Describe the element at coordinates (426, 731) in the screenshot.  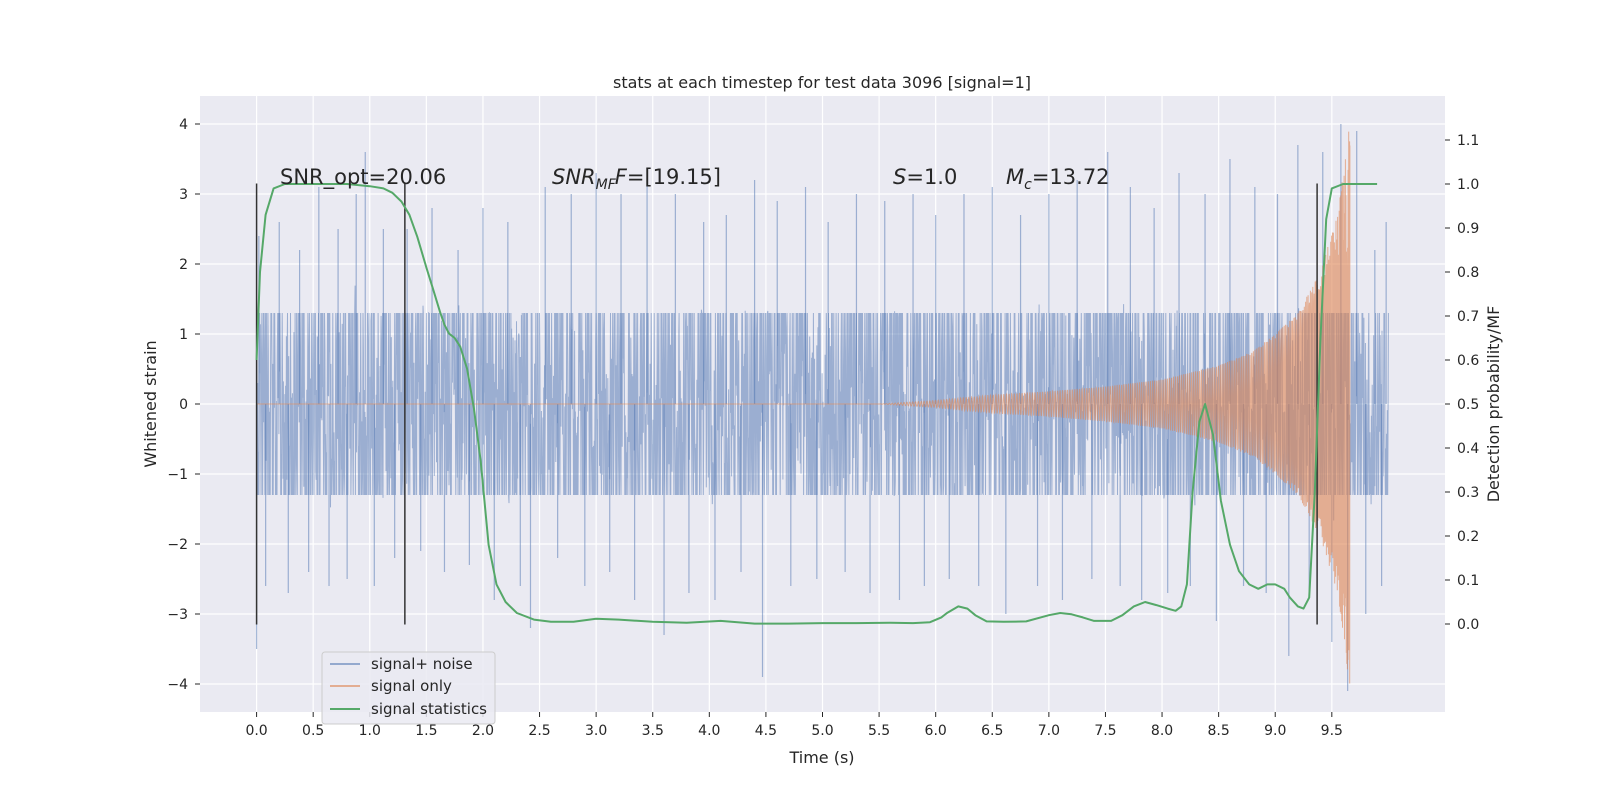
I see `x-tick-label: 1.5` at that location.